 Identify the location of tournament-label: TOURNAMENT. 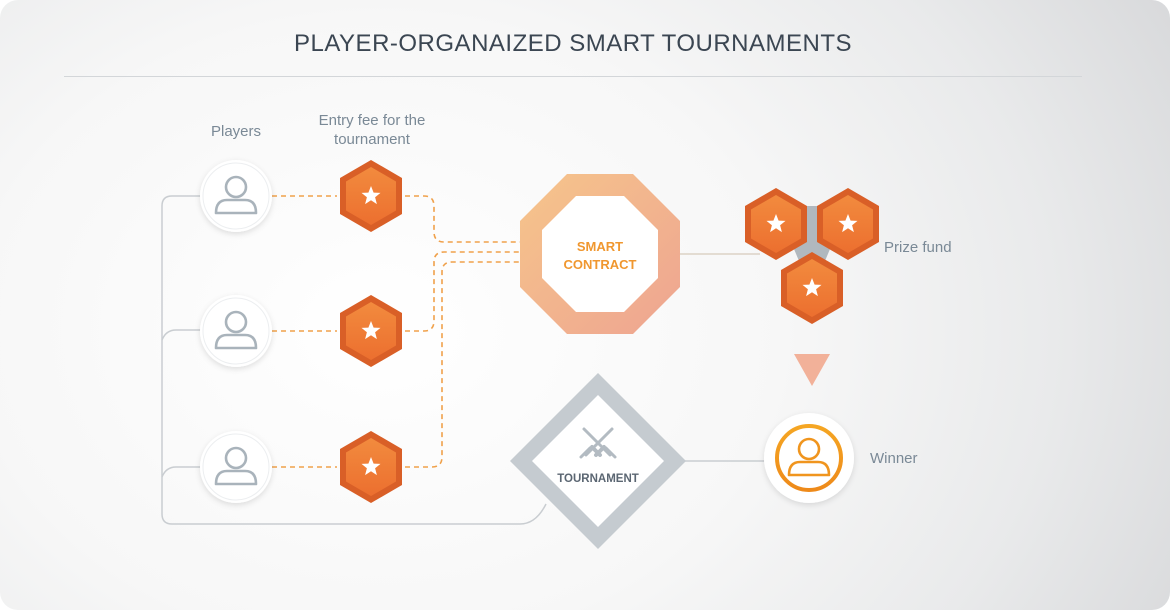
(598, 479).